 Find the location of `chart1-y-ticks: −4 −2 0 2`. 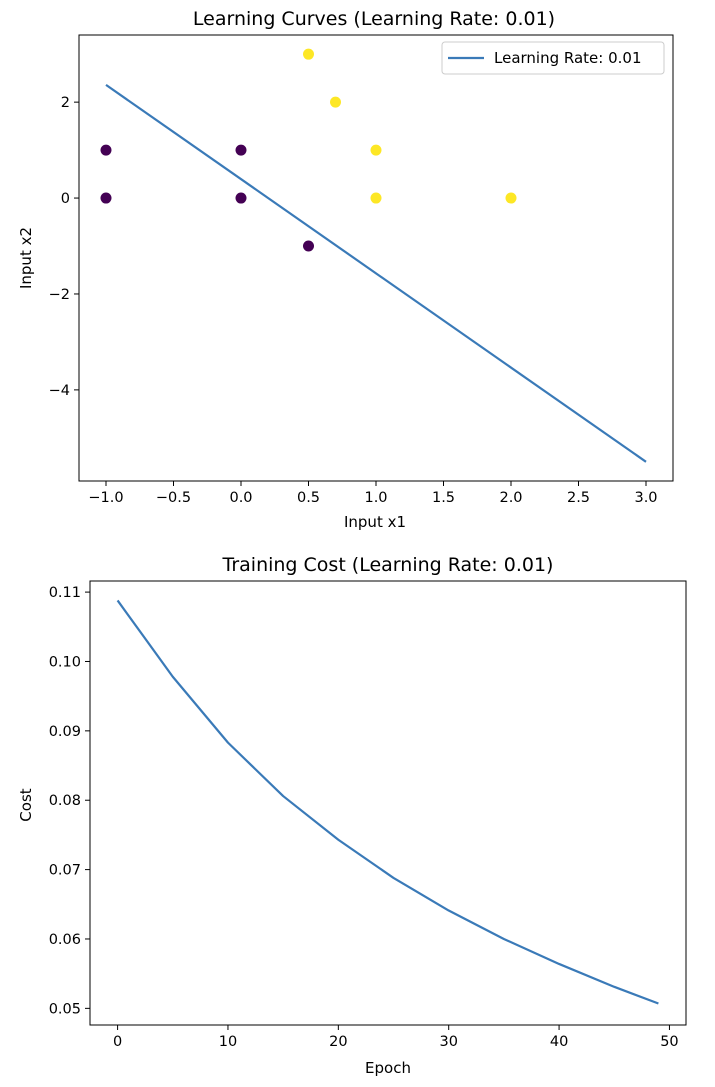

chart1-y-ticks: −4 −2 0 2 is located at coordinates (64, 247).